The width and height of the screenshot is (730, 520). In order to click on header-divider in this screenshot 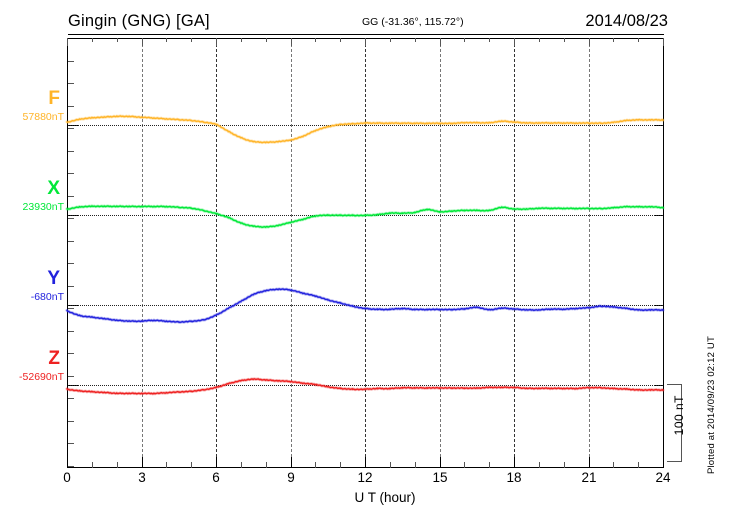, I will do `click(366, 34)`.